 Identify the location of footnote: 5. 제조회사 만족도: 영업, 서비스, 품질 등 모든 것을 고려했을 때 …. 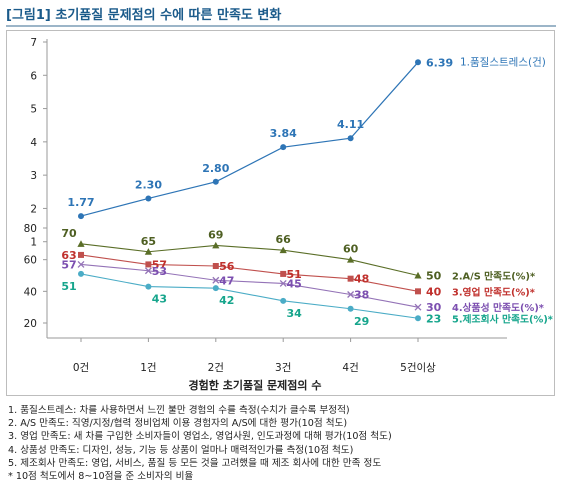
(195, 463).